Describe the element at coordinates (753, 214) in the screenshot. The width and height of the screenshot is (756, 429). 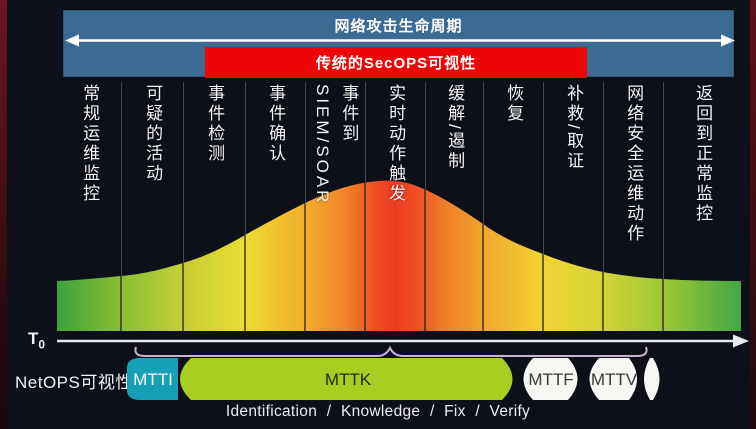
I see `right-edge-artifact` at that location.